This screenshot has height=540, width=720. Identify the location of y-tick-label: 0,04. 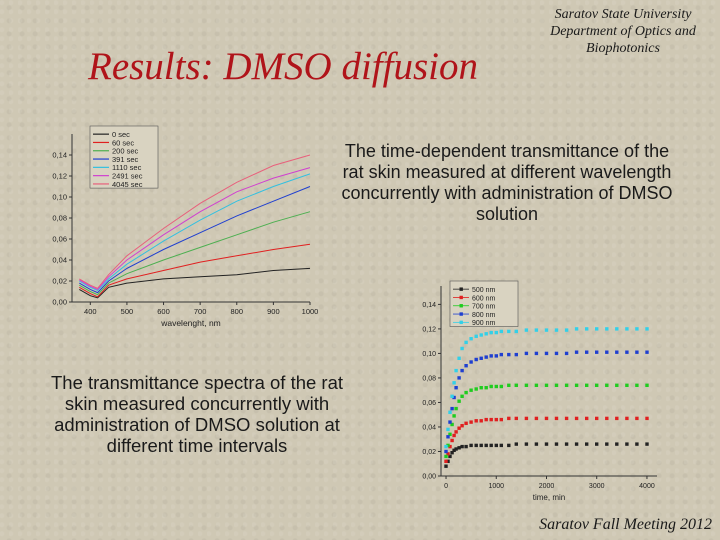
(59, 260).